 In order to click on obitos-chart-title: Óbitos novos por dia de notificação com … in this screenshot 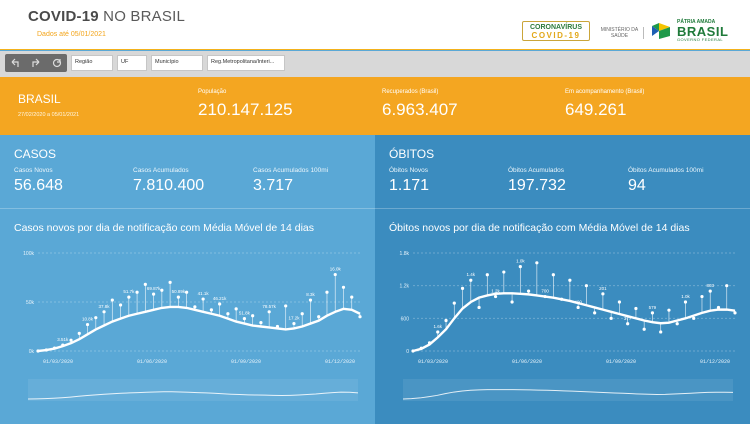, I will do `click(539, 228)`.